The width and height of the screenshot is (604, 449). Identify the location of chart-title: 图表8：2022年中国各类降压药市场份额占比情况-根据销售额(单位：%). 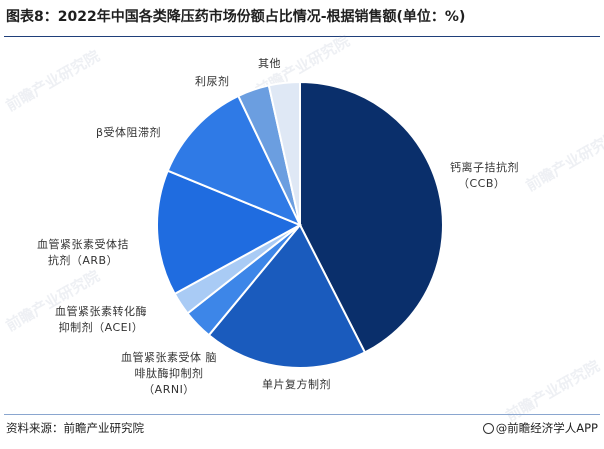
(236, 17).